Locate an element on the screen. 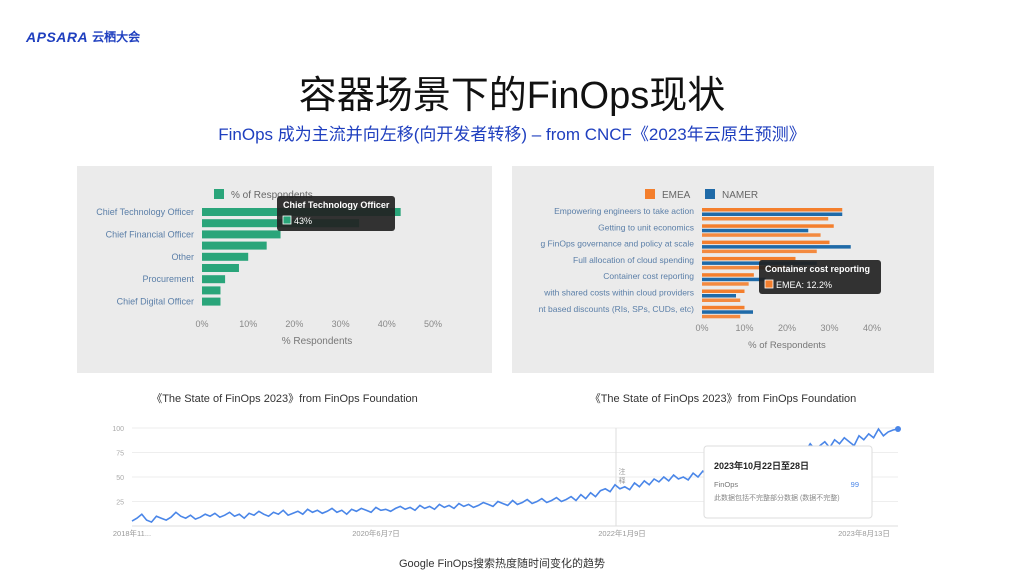  tooltip: Chief Technology Officer 43% is located at coordinates (336, 213).